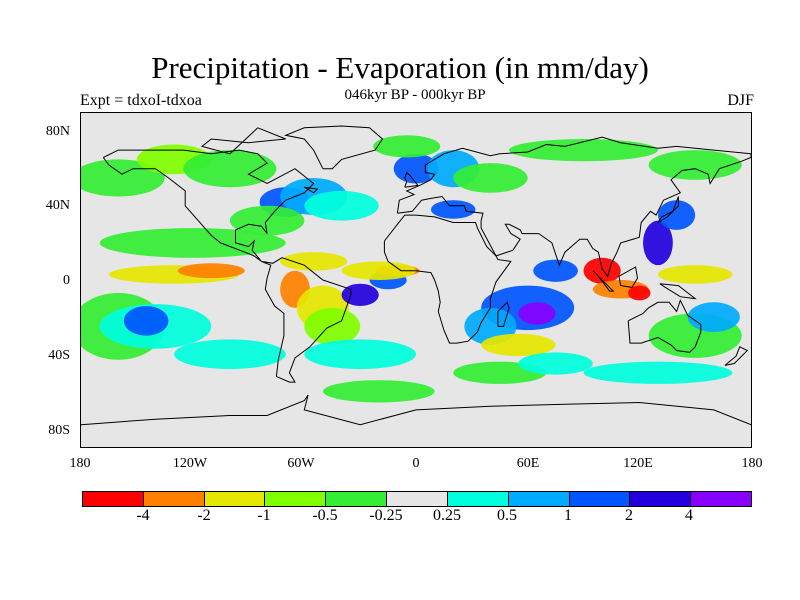 The width and height of the screenshot is (800, 600). What do you see at coordinates (264, 515) in the screenshot?
I see `colorbar-label: -1` at bounding box center [264, 515].